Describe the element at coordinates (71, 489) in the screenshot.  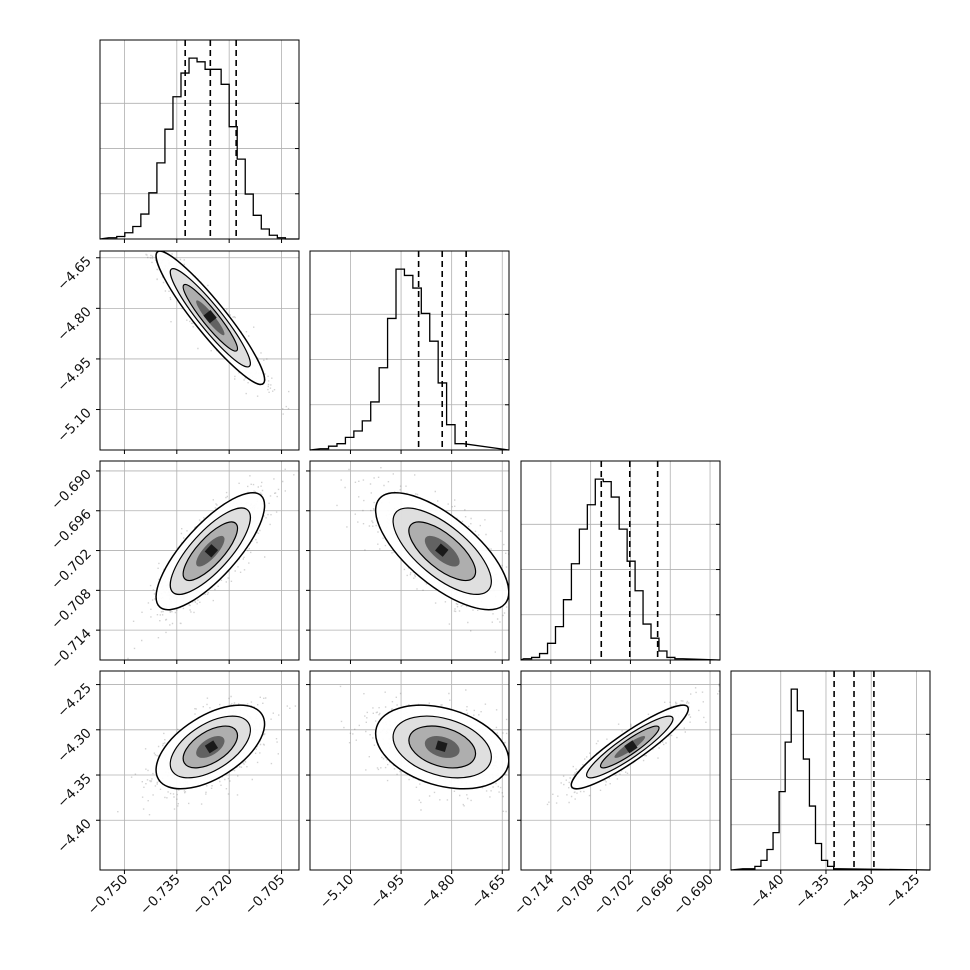
I see `y-tick-label-2-4: −0.690` at that location.